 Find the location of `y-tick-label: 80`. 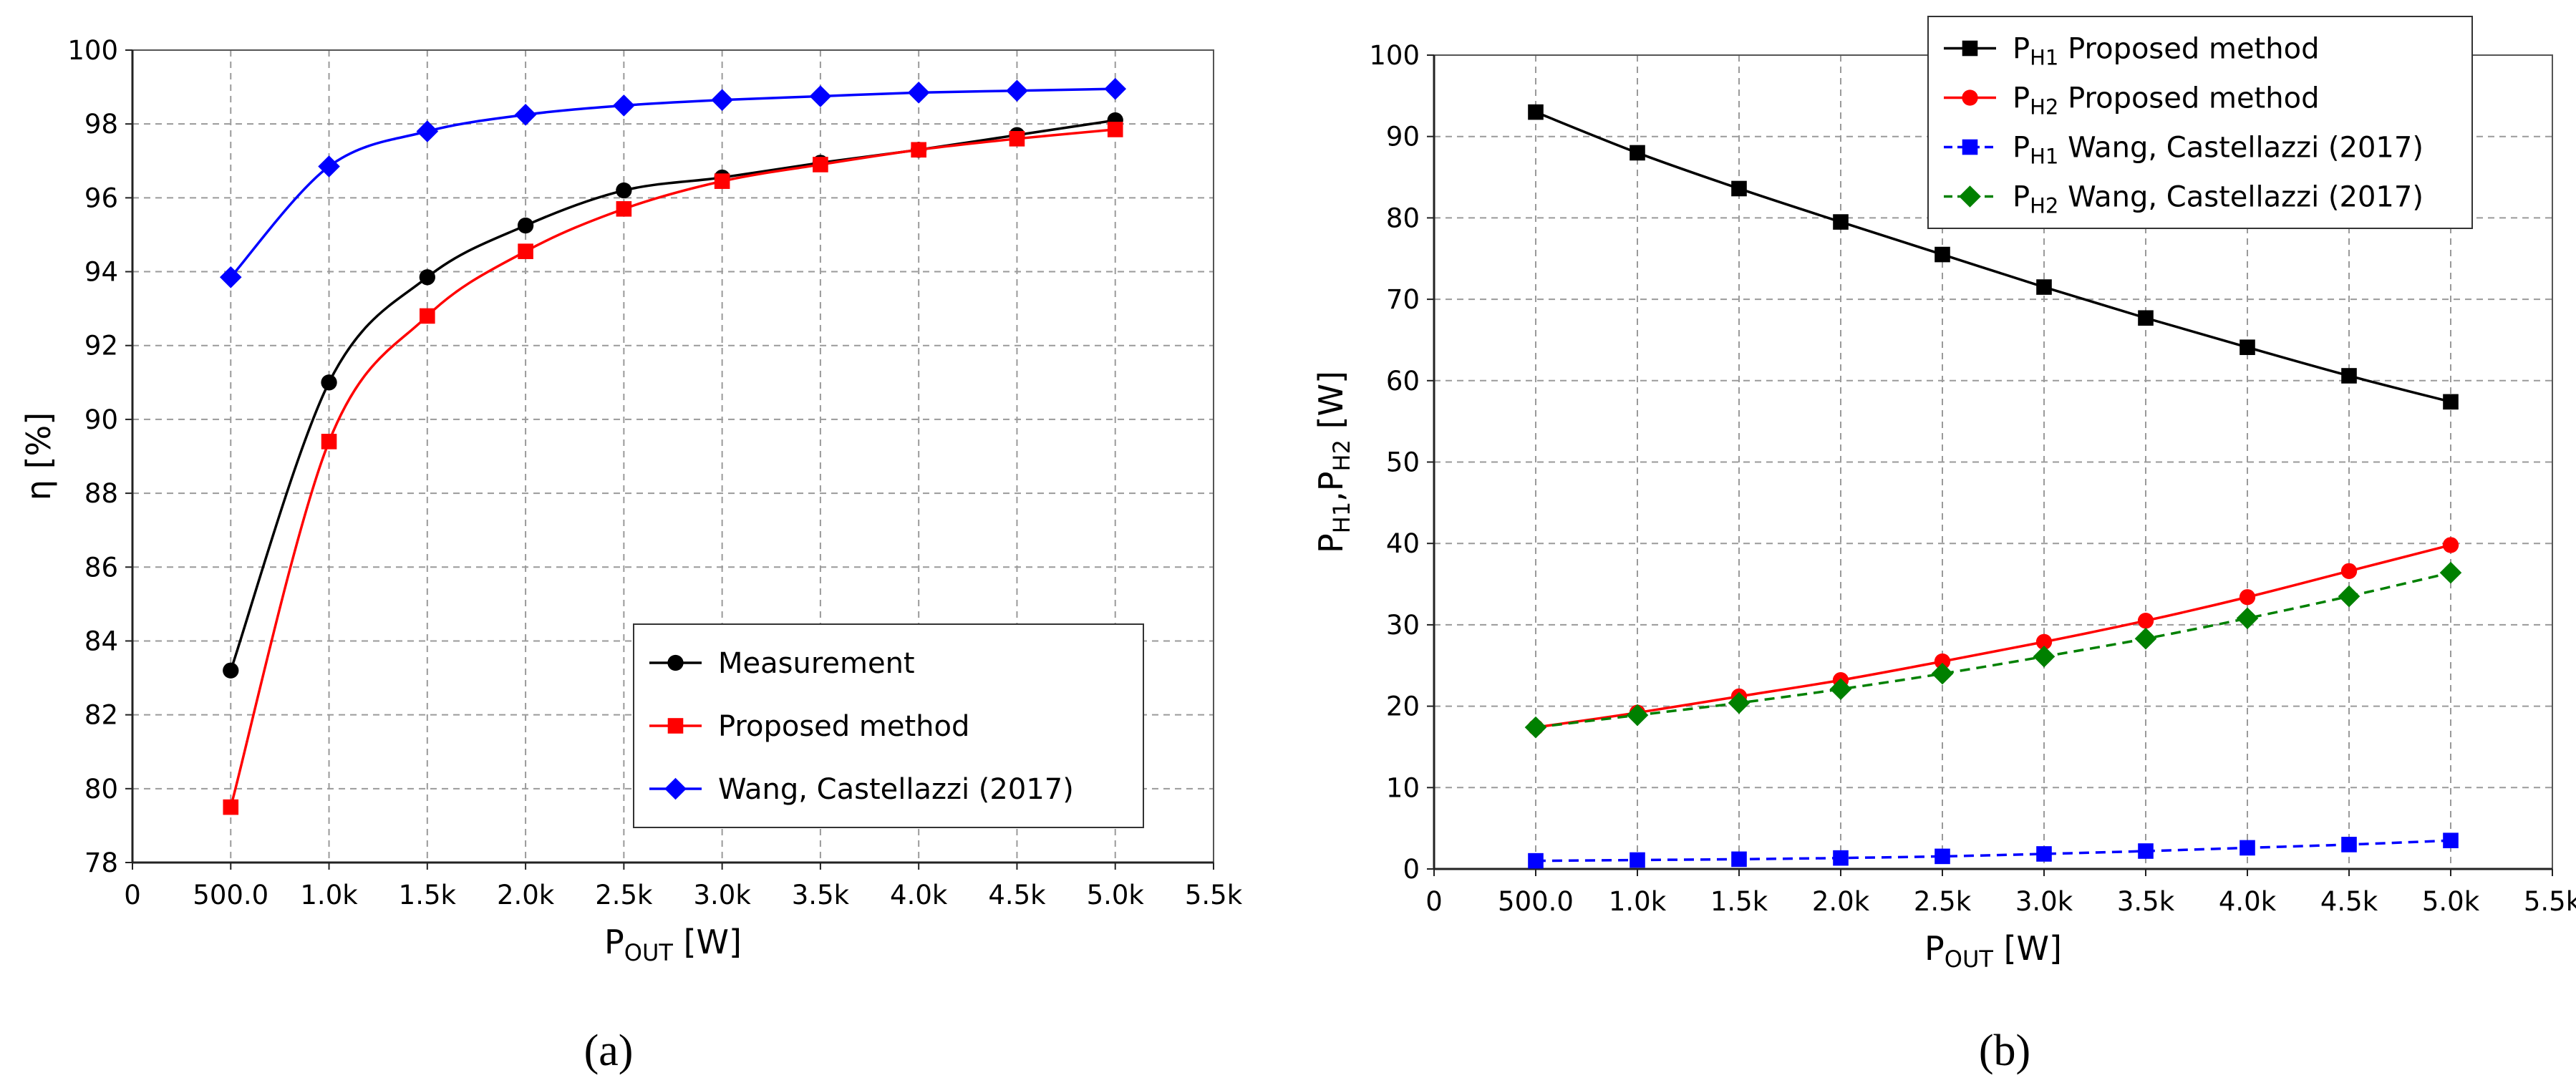

y-tick-label: 80 is located at coordinates (1403, 218).